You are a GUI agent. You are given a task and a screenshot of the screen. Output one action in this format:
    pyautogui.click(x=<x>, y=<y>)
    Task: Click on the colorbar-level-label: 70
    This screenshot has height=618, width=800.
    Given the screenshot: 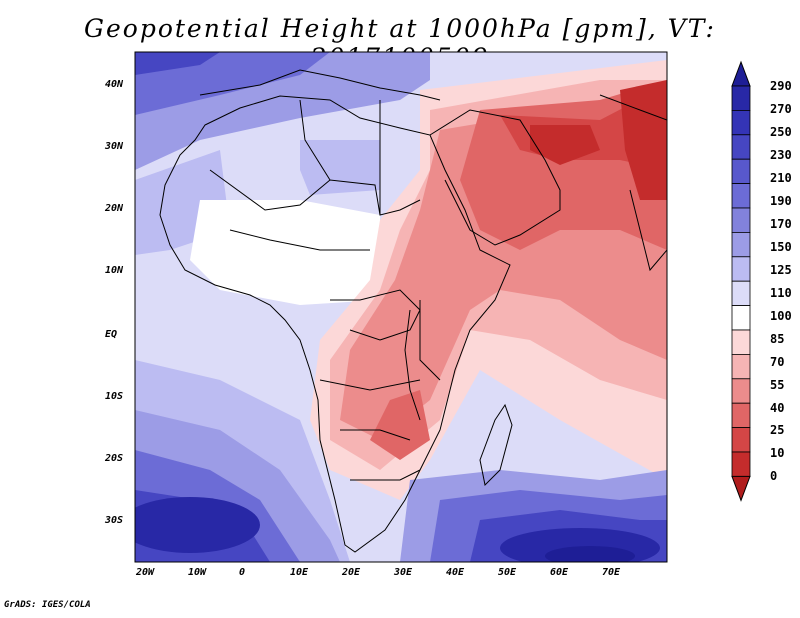 What is the action you would take?
    pyautogui.click(x=777, y=361)
    